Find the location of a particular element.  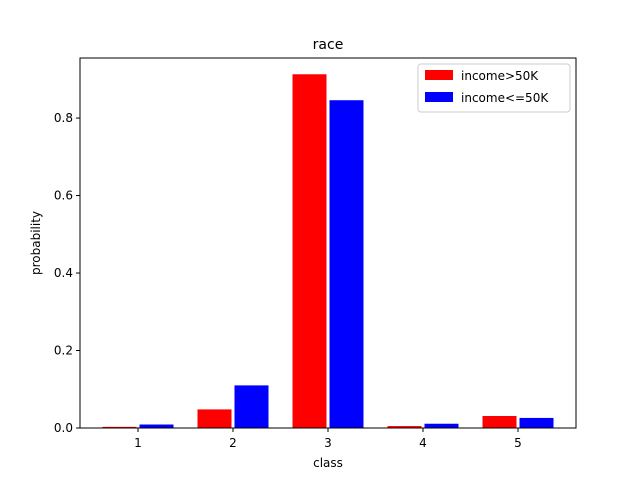

legend-swatch-income-le-50k is located at coordinates (439, 97).